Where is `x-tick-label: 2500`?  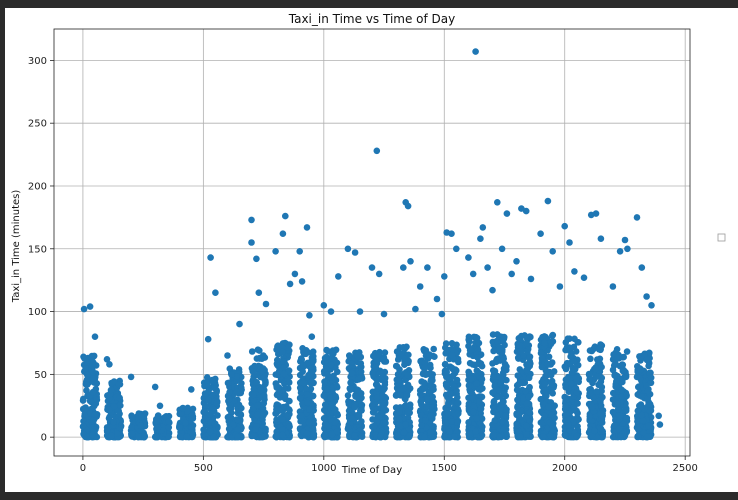 x-tick-label: 2500 is located at coordinates (684, 468).